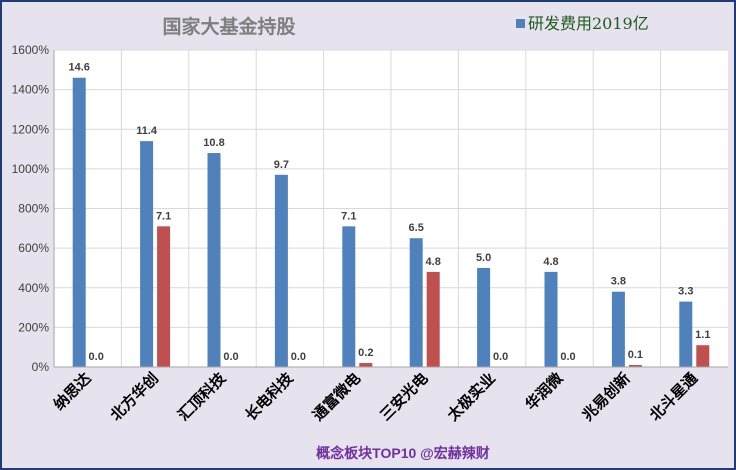  I want to click on footer-caption: 概念板块TOP10 @宏赫辣财, so click(403, 453).